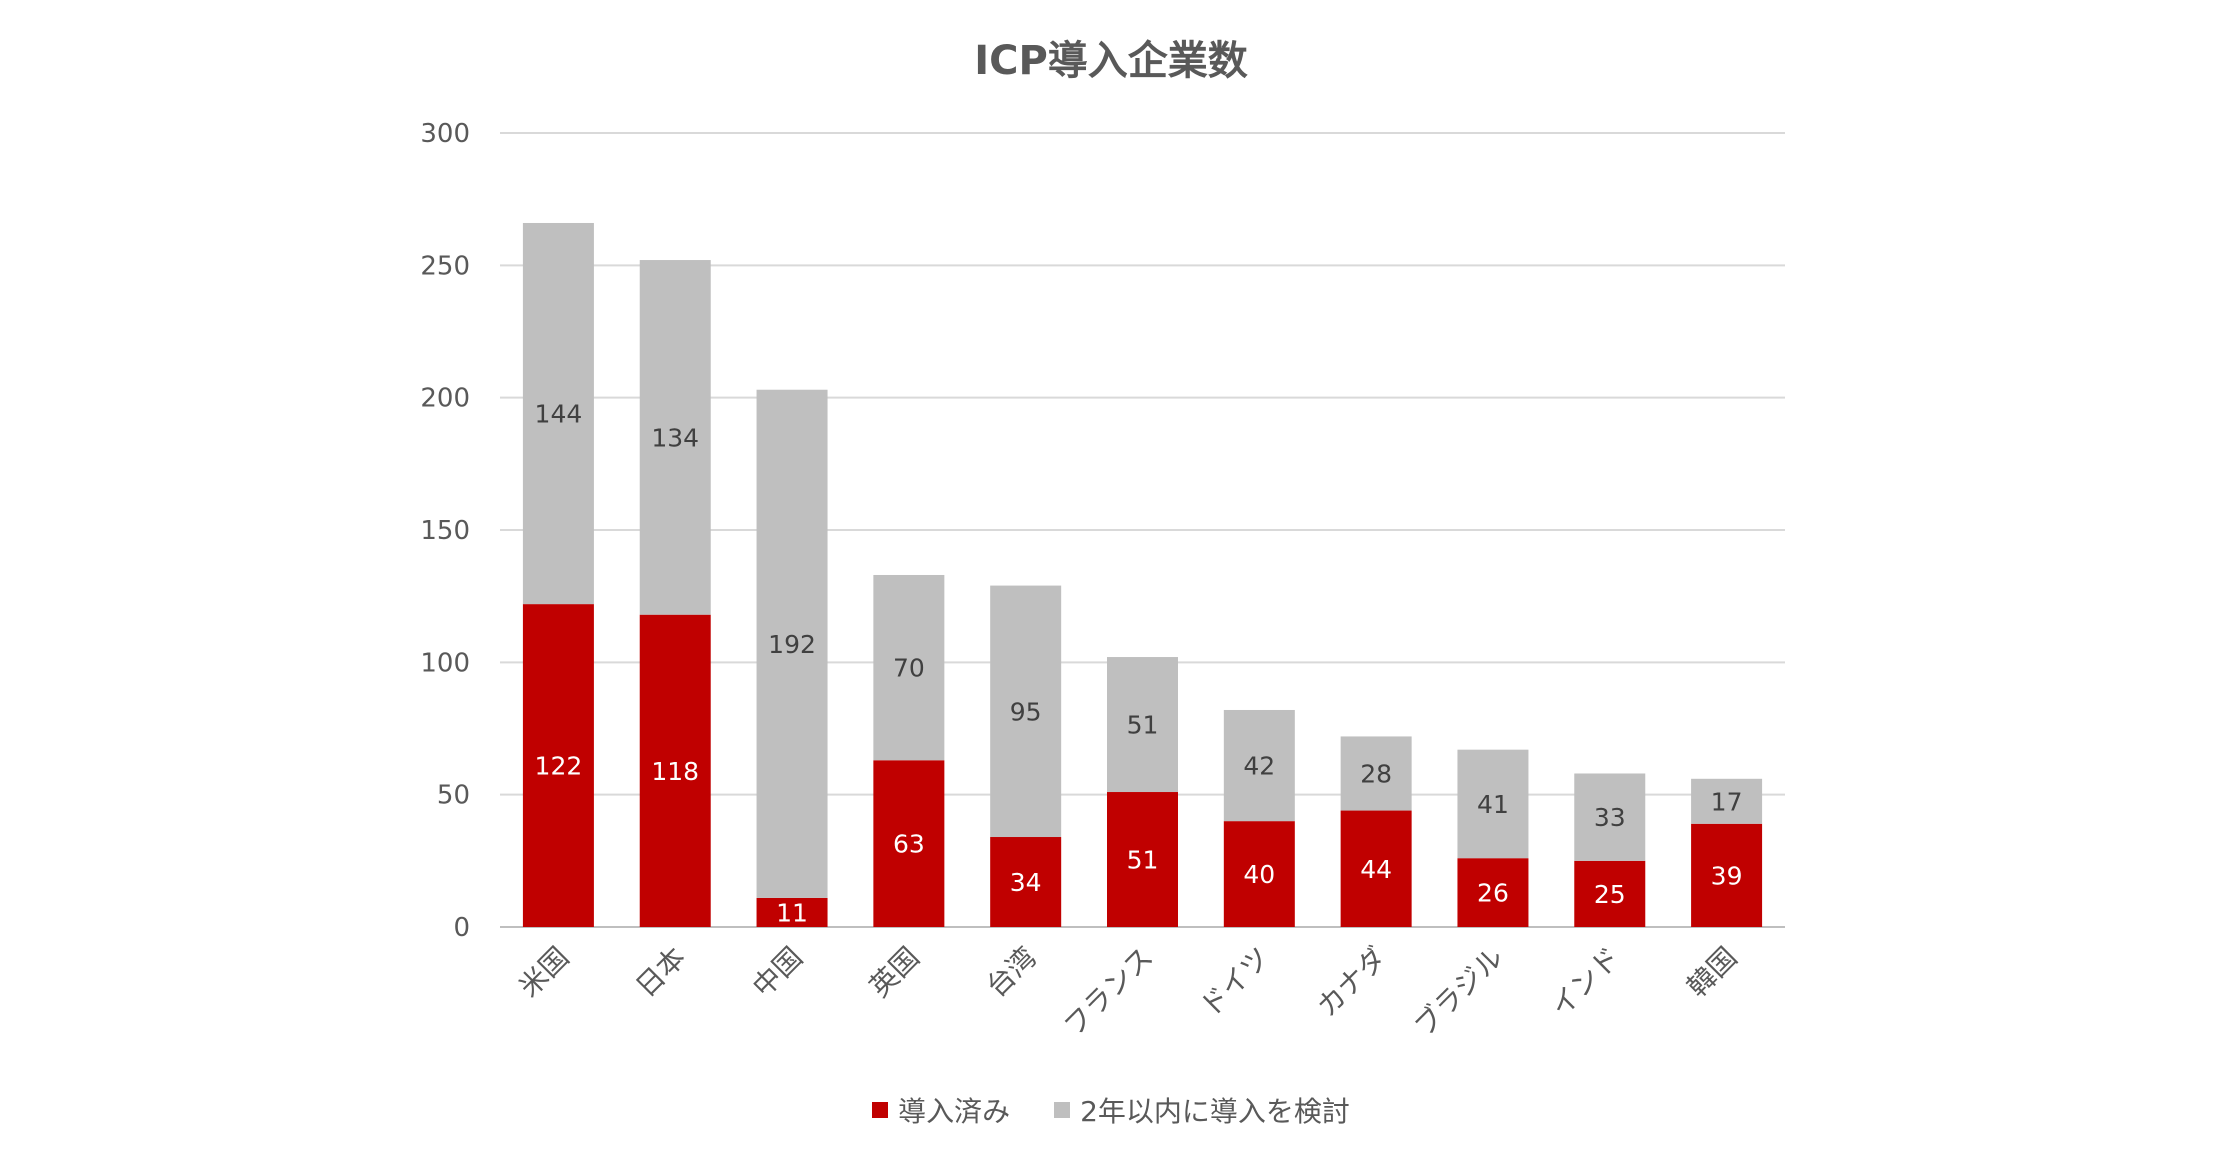  I want to click on data-label-considering: 134, so click(675, 437).